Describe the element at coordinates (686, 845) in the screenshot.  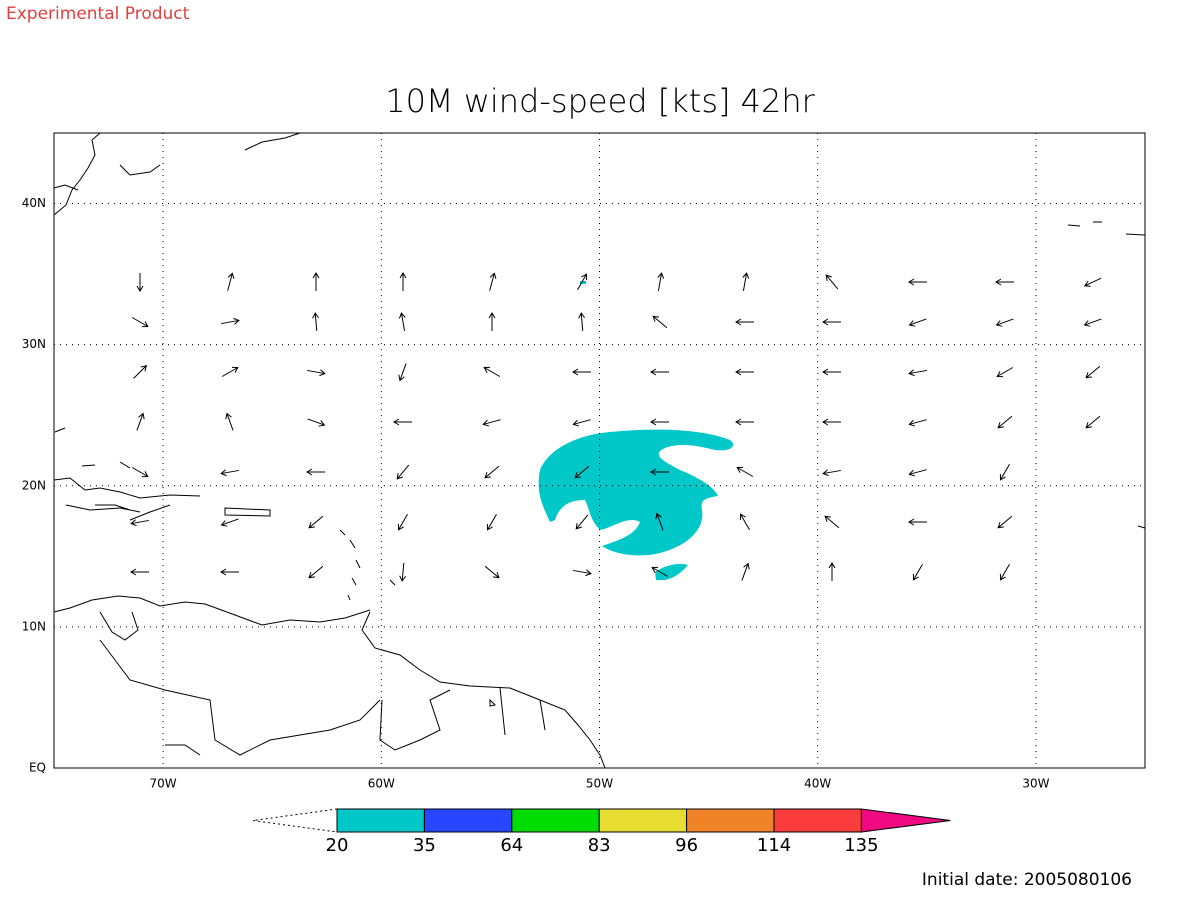
I see `colorbar-label: 96` at that location.